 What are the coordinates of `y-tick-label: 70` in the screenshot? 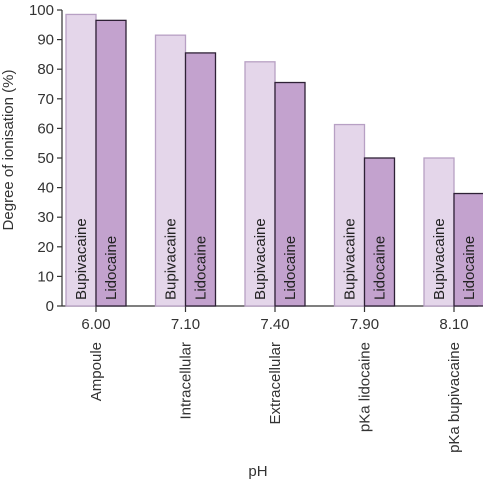 It's located at (45, 99).